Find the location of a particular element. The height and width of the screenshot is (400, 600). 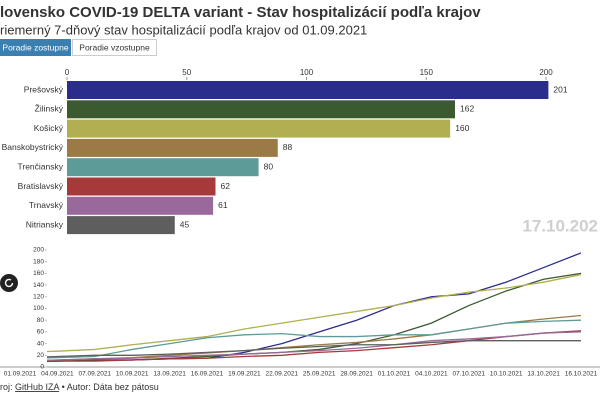

x-tick-label: 04.10.2021 is located at coordinates (431, 374).